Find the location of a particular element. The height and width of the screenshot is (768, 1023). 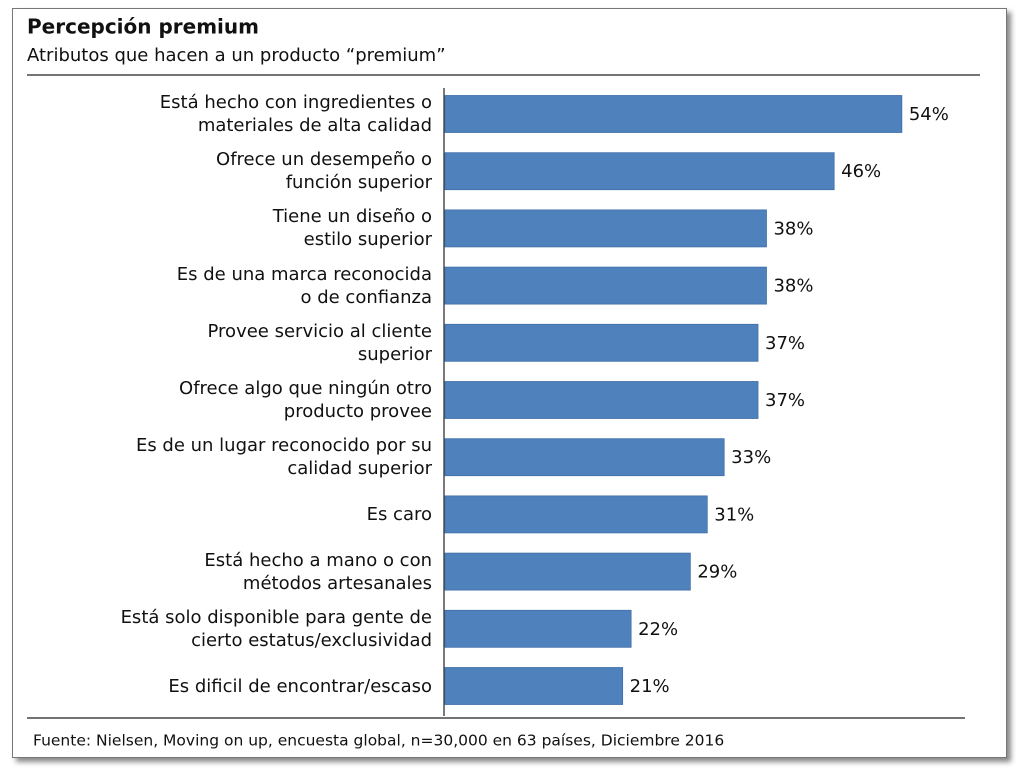

category-label: Tiene un diseño o estilo superior is located at coordinates (352, 228).